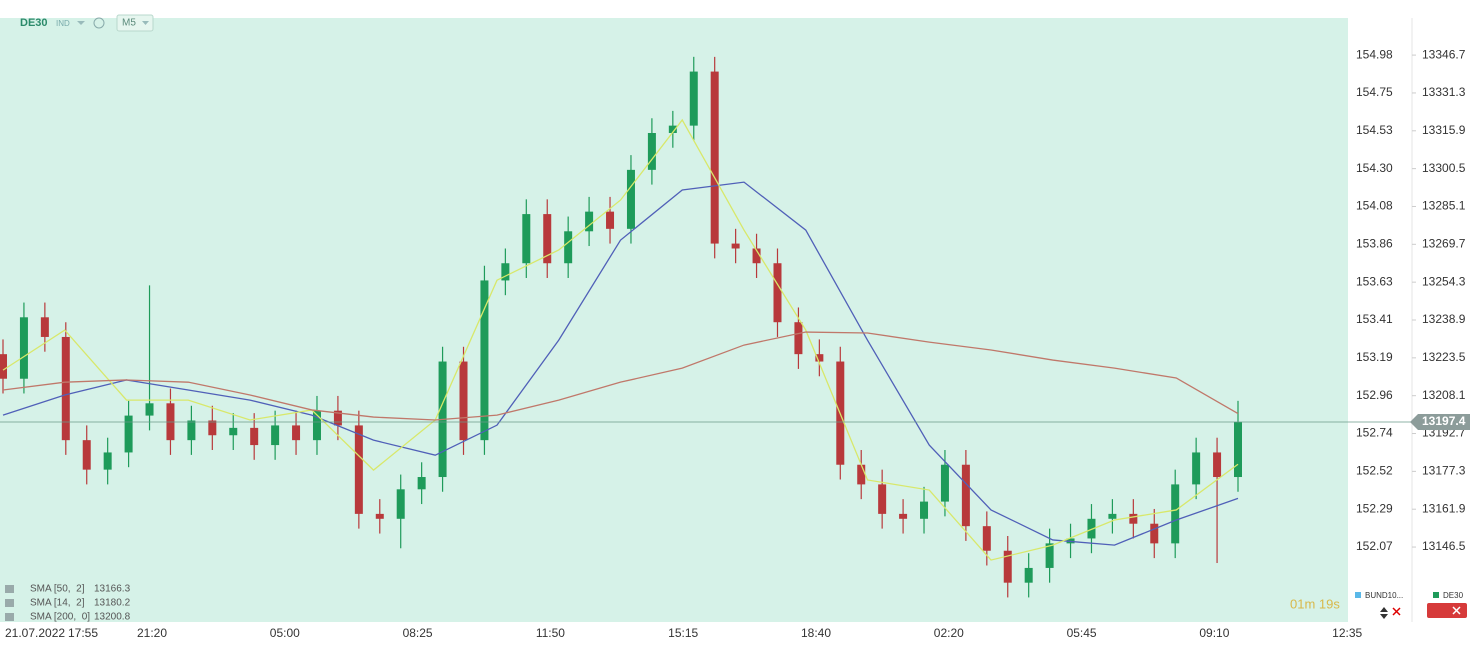 The width and height of the screenshot is (1482, 655). I want to click on y2-tick-label: 152.07, so click(1374, 546).